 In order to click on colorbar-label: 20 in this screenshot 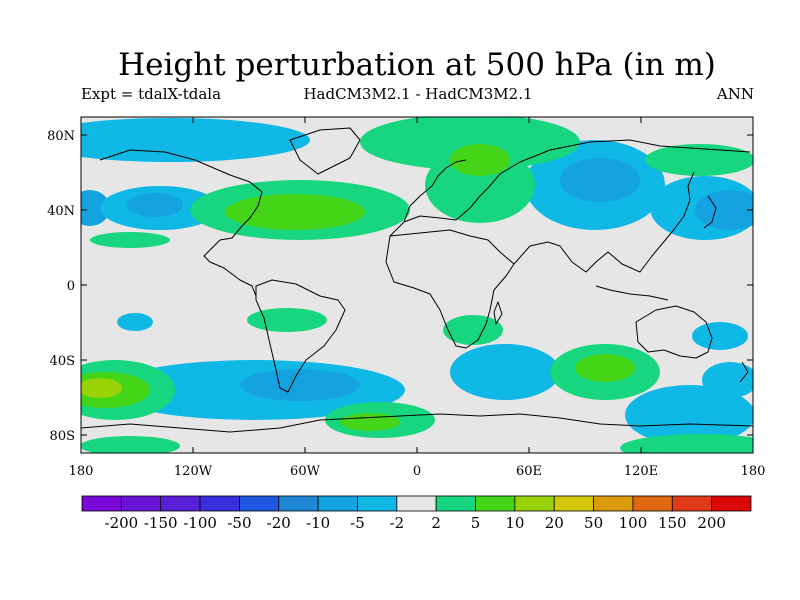, I will do `click(554, 523)`.